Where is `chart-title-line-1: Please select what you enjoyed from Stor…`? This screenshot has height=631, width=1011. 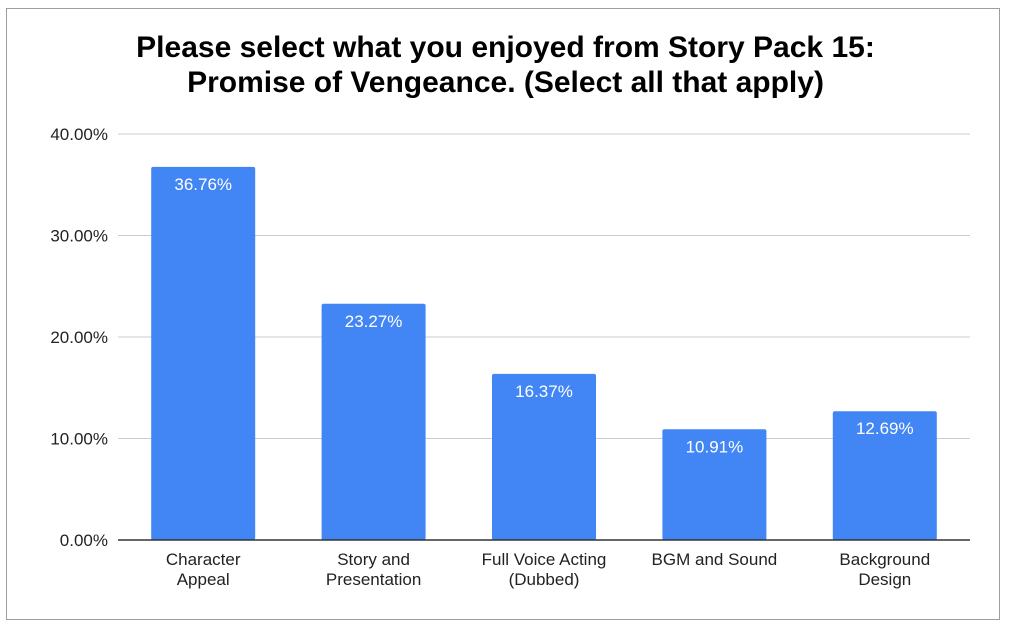
chart-title-line-1: Please select what you enjoyed from Stor… is located at coordinates (505, 47).